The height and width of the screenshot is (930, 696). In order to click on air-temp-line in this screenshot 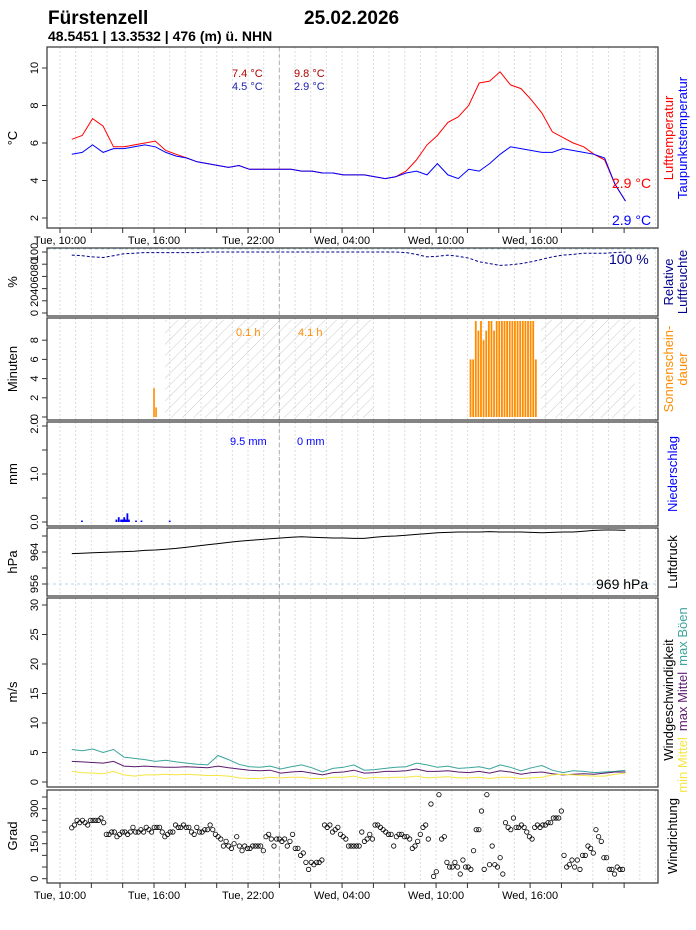, I will do `click(348, 136)`.